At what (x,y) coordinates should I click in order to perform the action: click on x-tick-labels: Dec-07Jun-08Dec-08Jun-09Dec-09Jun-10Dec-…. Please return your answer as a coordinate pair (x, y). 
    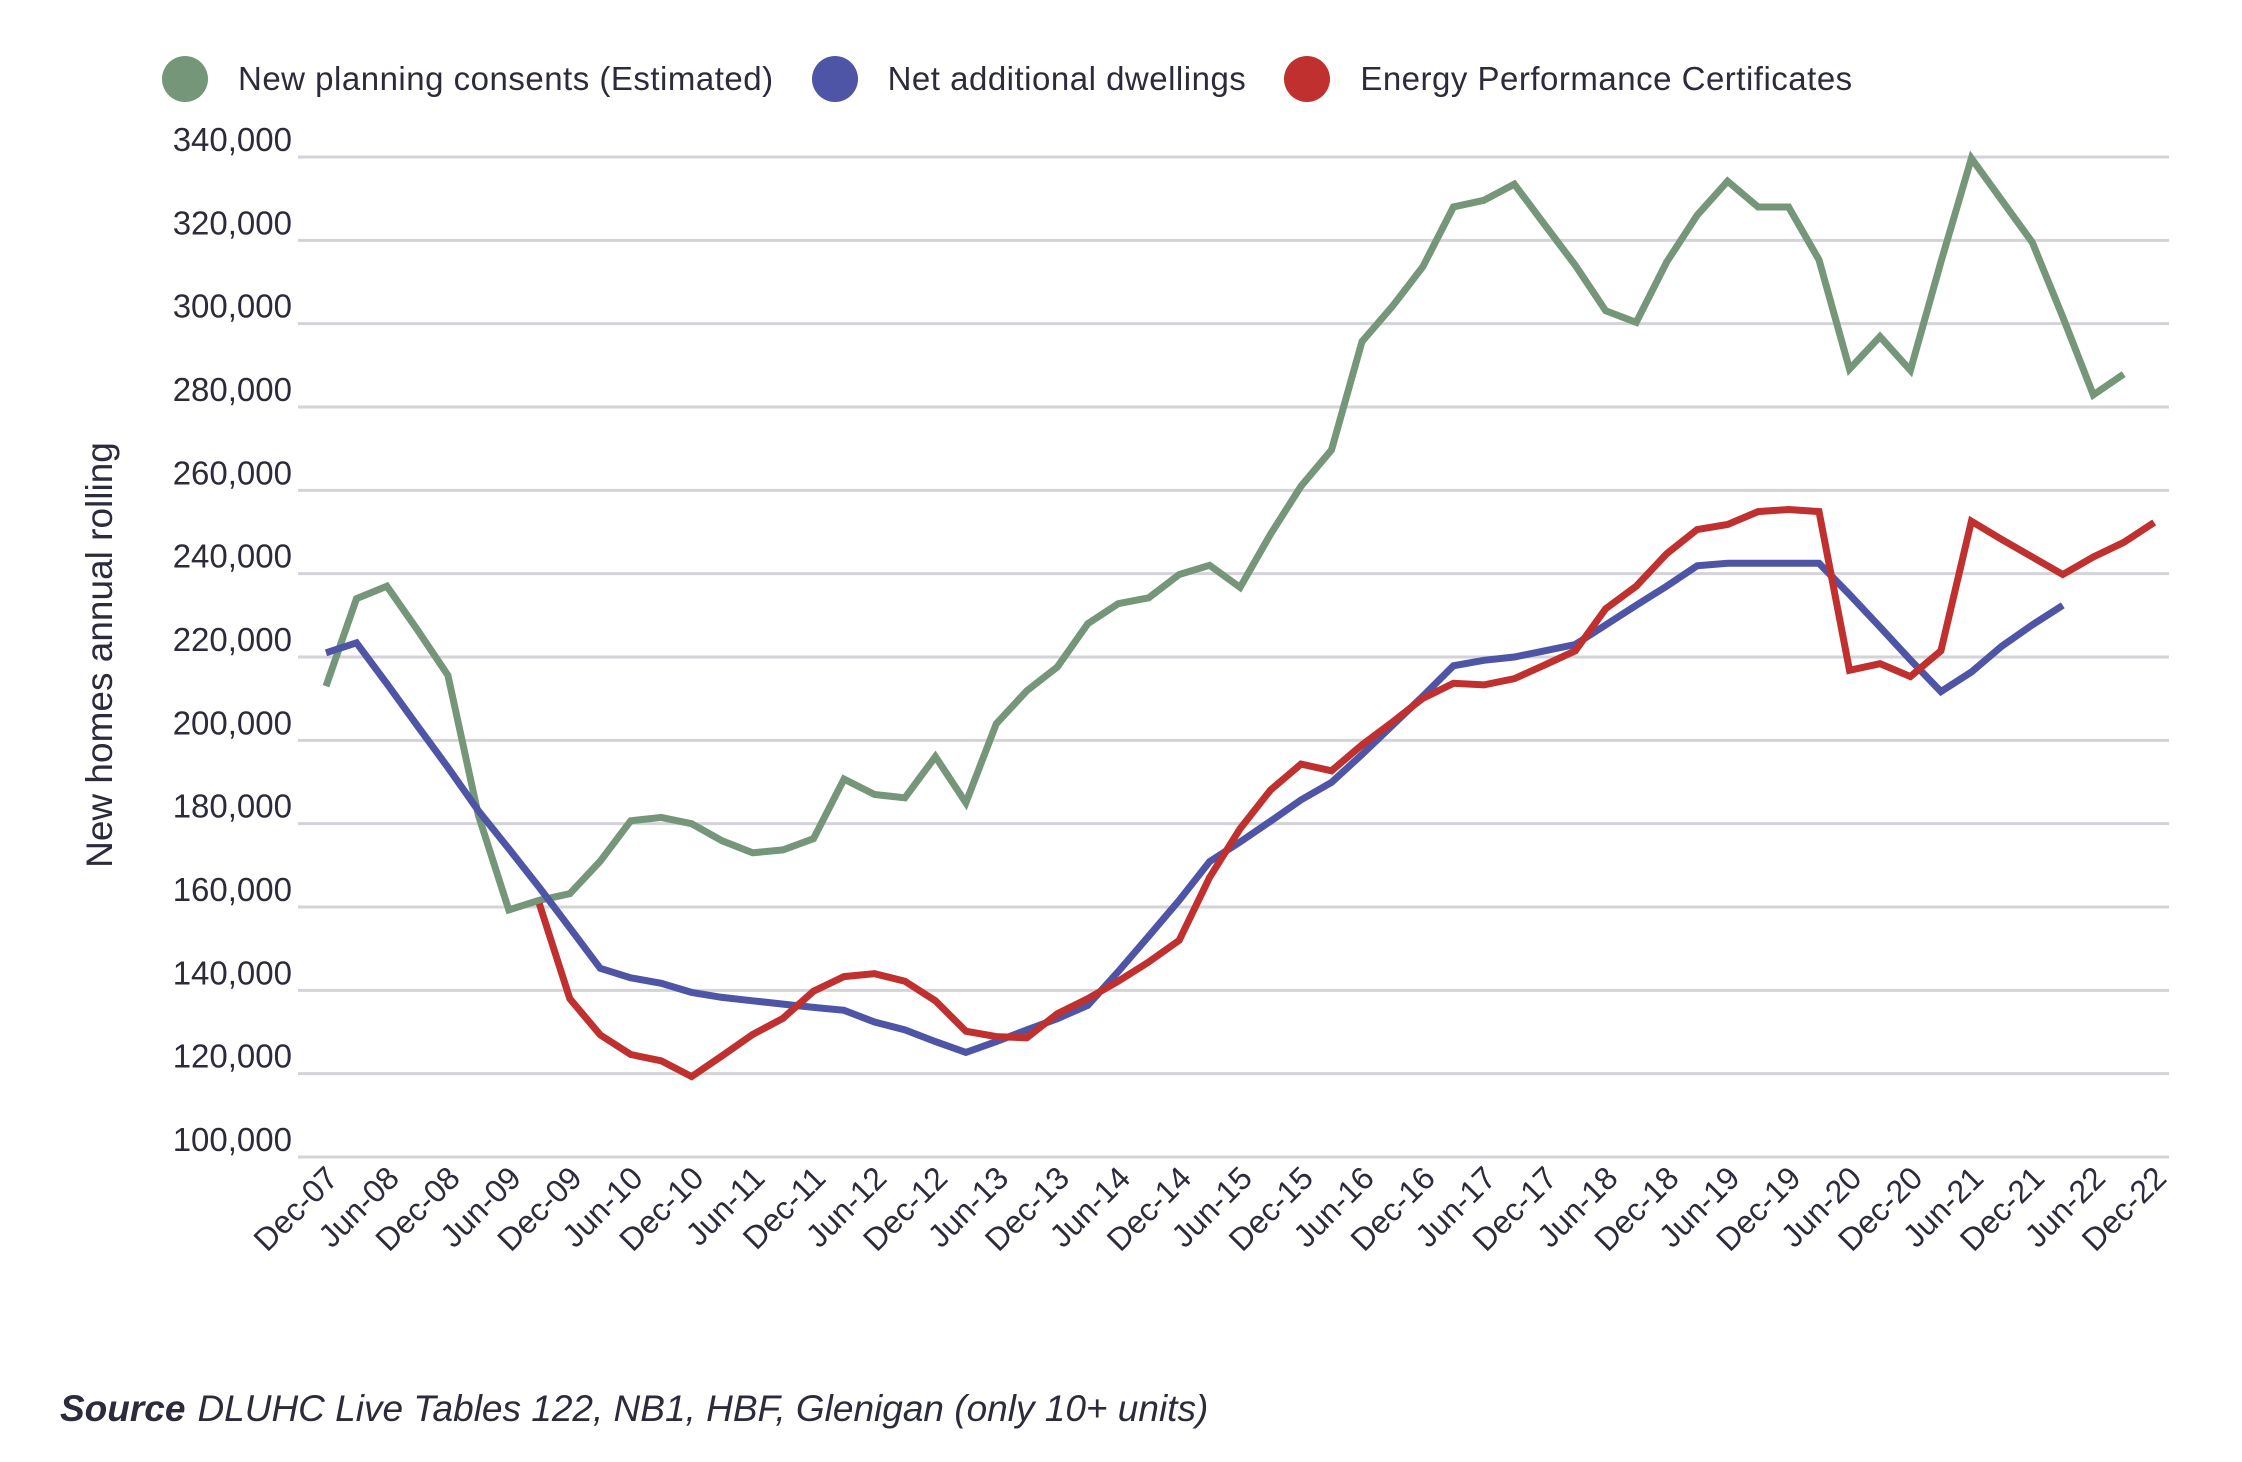
    Looking at the image, I should click on (1210, 1208).